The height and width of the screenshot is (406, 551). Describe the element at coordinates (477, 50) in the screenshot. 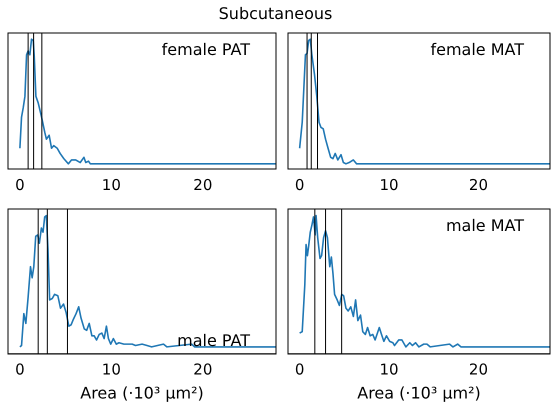

I see `annotation: female MAT` at that location.